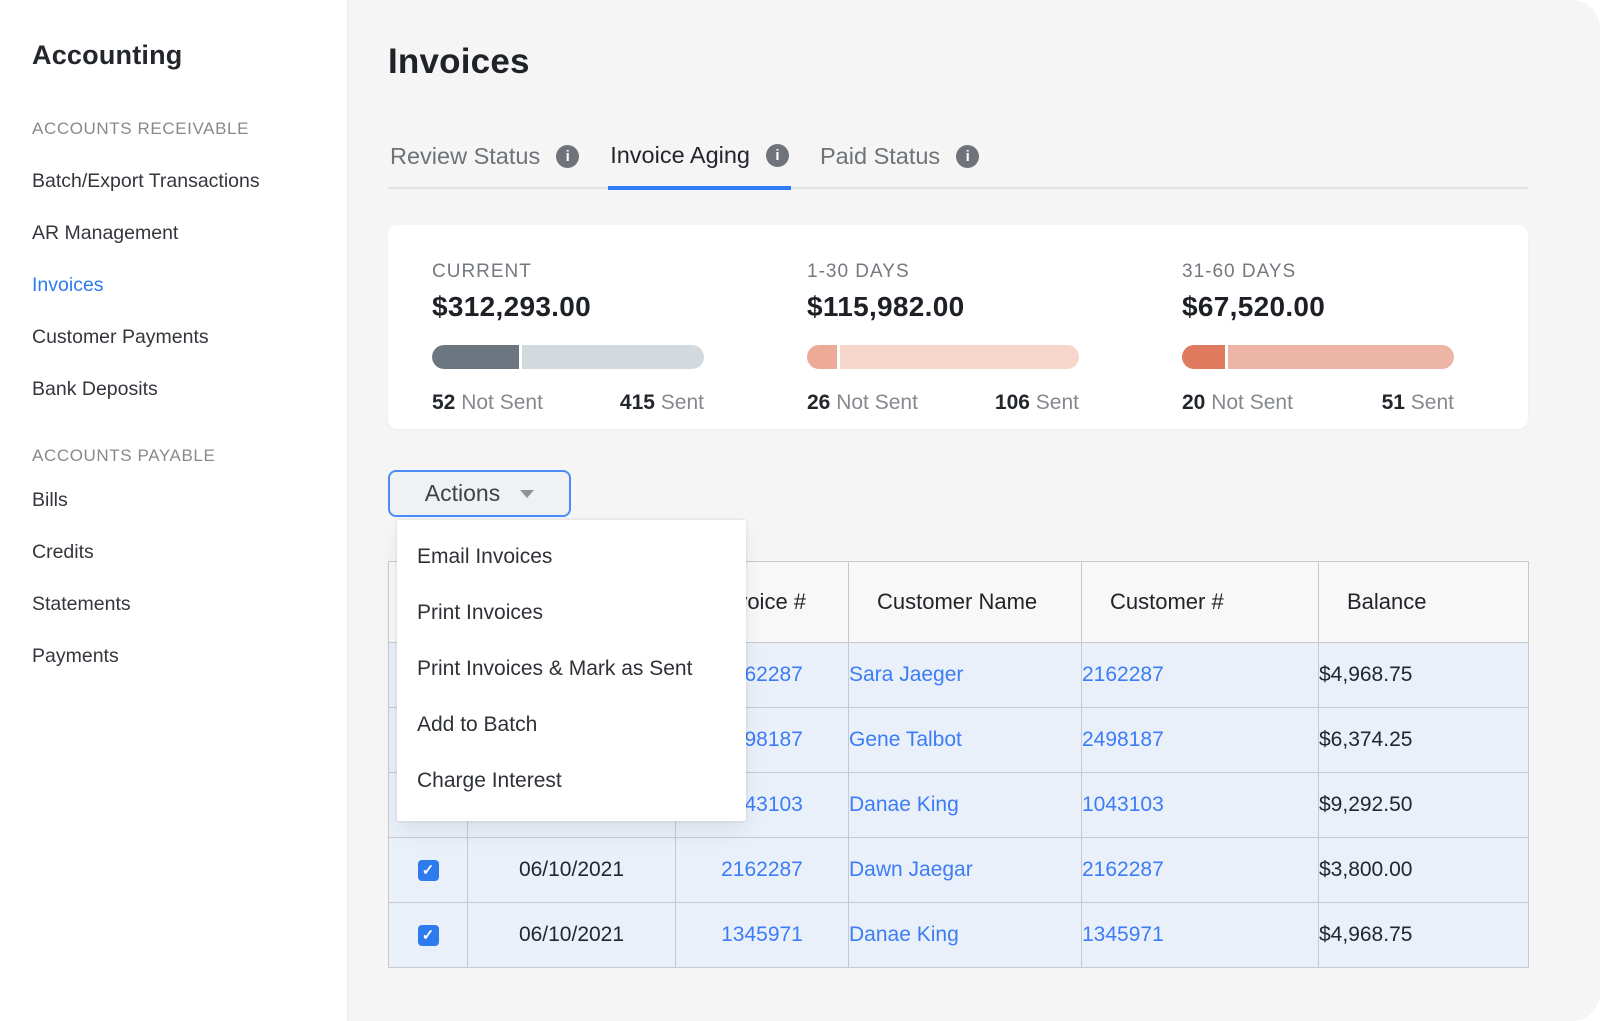 The width and height of the screenshot is (1600, 1021). I want to click on column-header-customer-number: Customer #, so click(1200, 602).